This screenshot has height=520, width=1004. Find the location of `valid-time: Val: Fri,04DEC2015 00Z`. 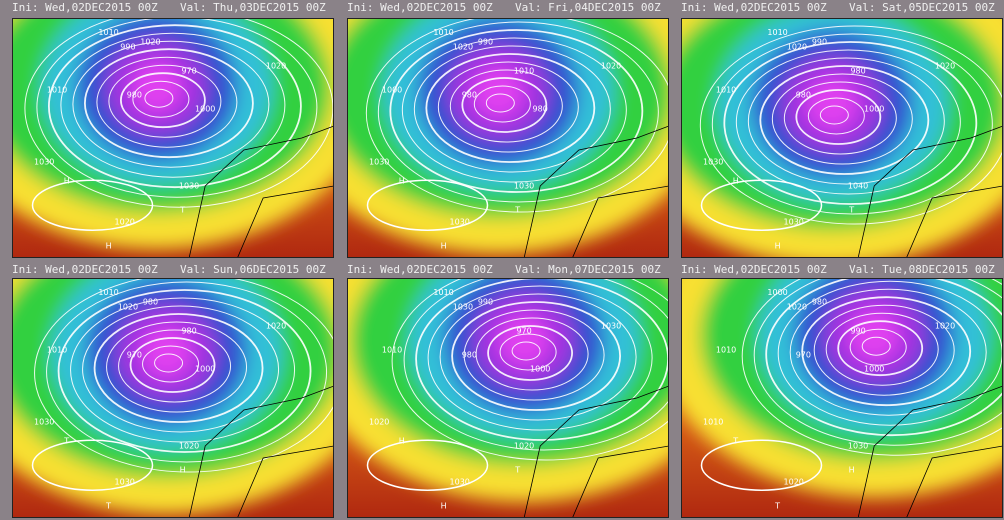

valid-time: Val: Fri,04DEC2015 00Z is located at coordinates (588, 7).